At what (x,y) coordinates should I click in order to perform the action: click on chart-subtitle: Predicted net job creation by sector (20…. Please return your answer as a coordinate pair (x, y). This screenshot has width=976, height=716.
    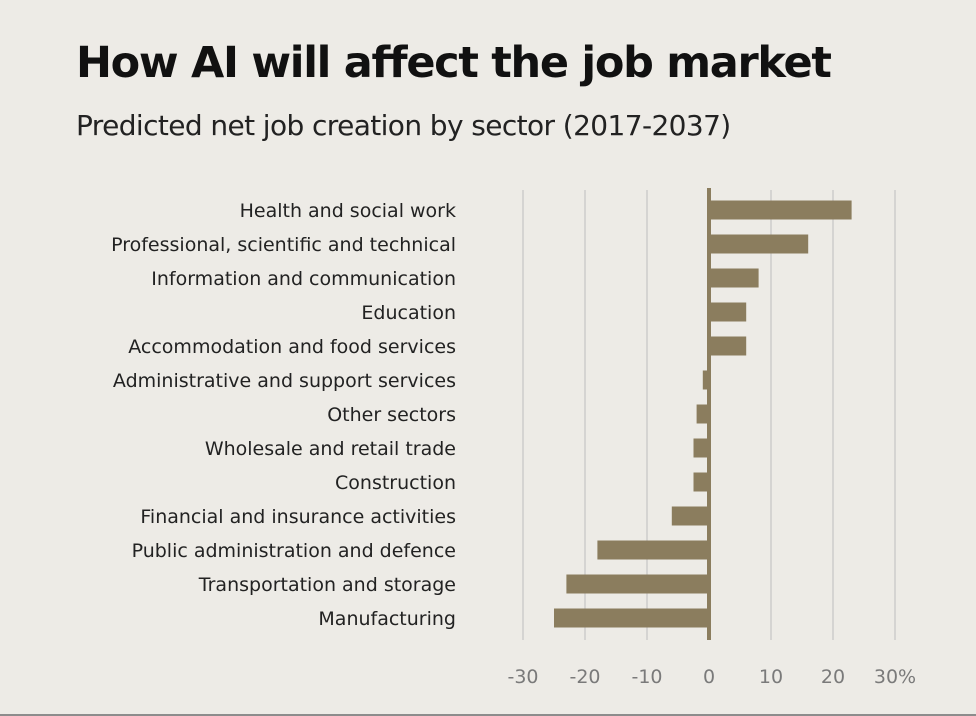
    Looking at the image, I should click on (403, 125).